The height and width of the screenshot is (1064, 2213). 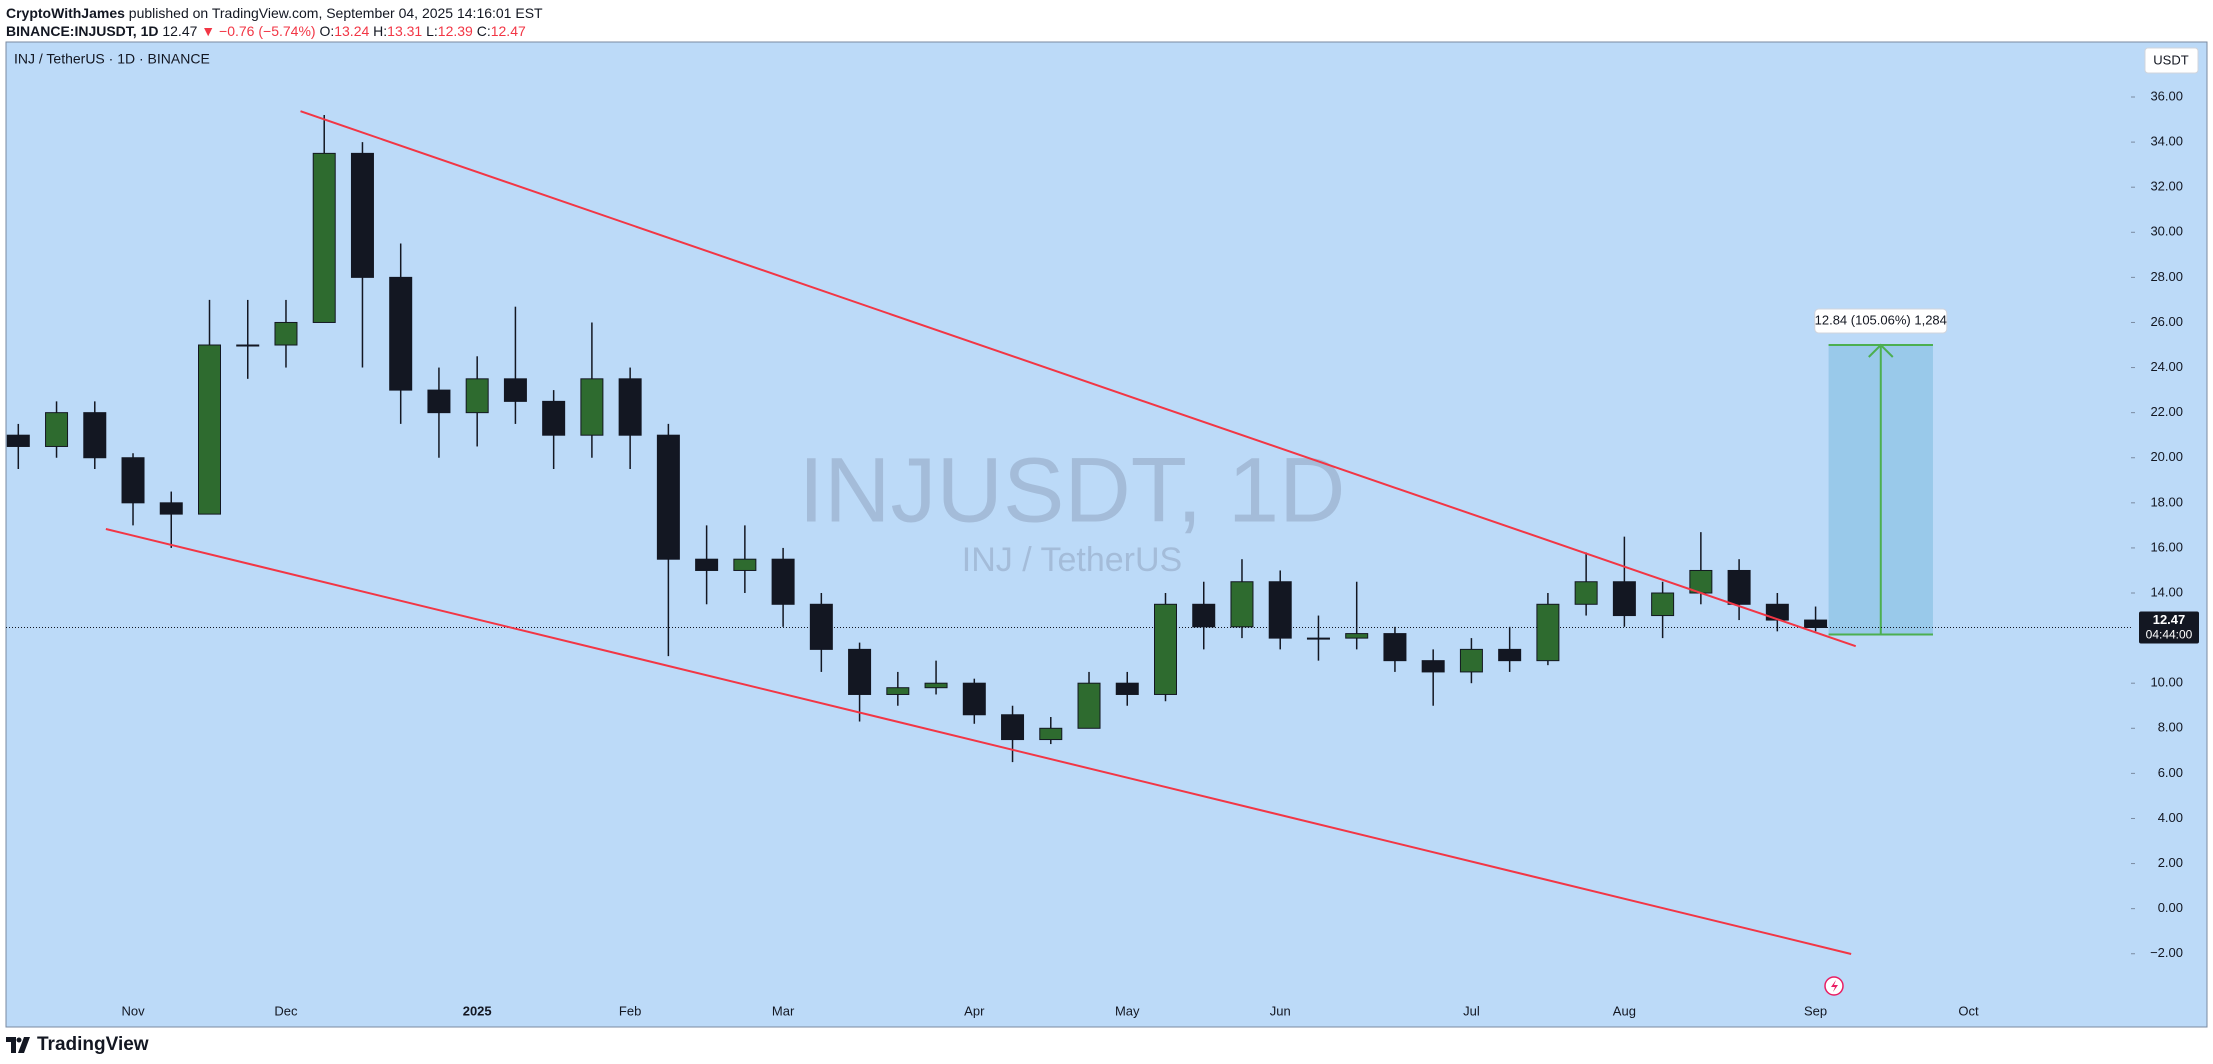 I want to click on projection-label: 12.84 (105.06%) 1,284, so click(x=1881, y=319).